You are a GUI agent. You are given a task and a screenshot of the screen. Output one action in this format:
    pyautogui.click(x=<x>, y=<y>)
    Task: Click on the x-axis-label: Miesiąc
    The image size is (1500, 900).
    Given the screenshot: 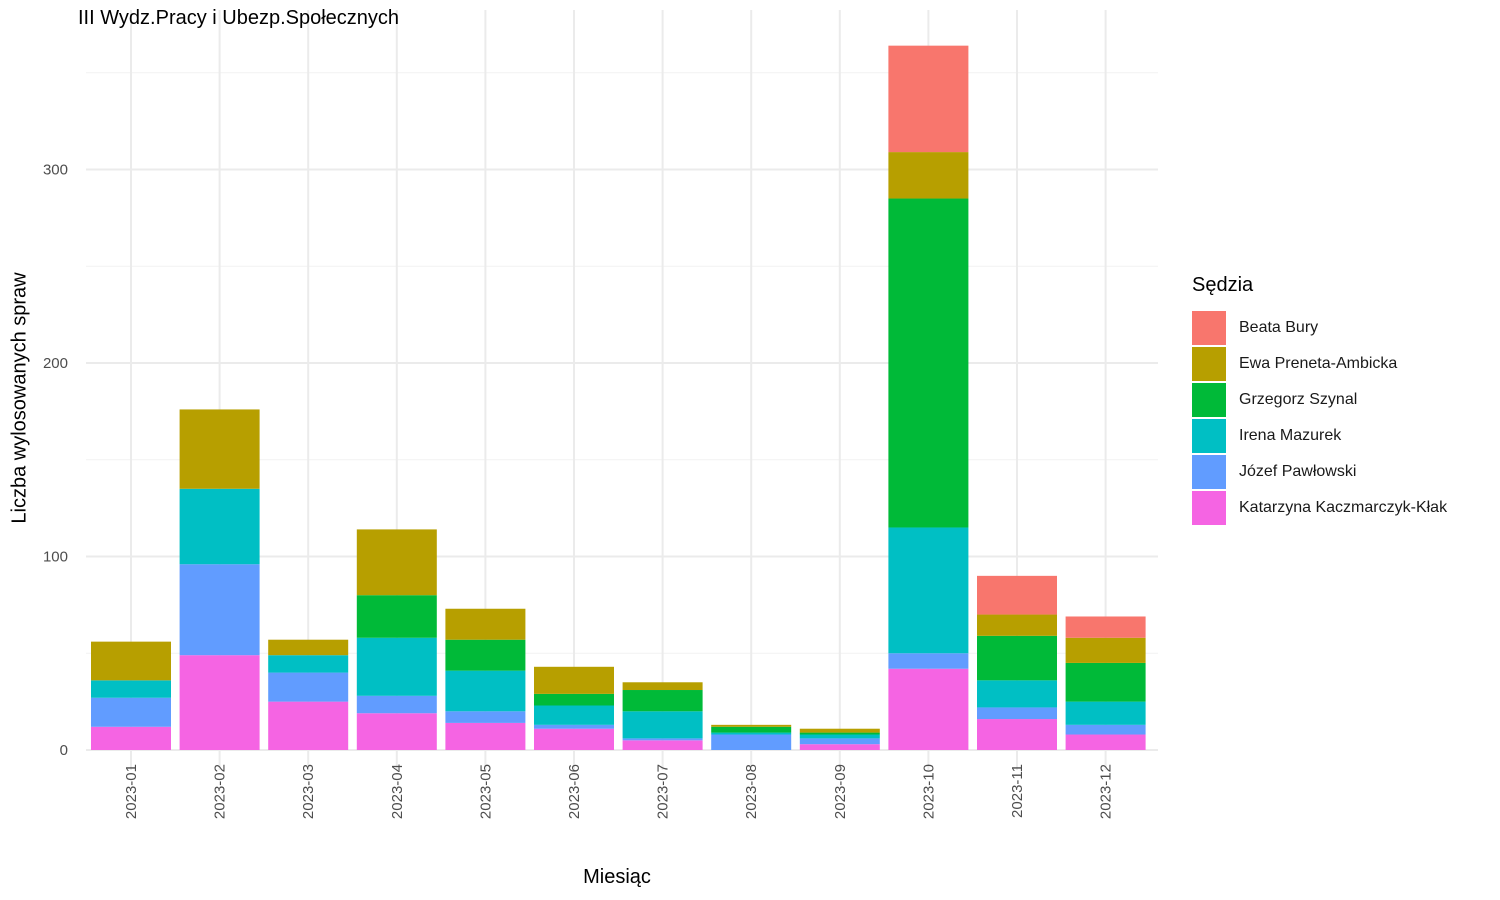 What is the action you would take?
    pyautogui.click(x=617, y=877)
    